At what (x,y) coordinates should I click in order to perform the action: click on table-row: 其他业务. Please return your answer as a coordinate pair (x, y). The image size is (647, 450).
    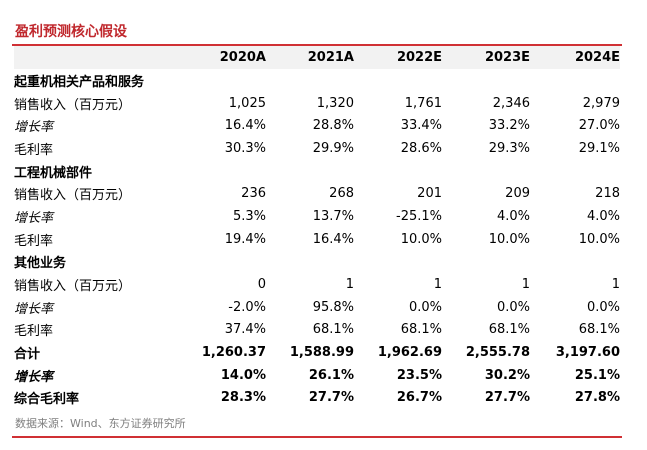
    Looking at the image, I should click on (317, 262).